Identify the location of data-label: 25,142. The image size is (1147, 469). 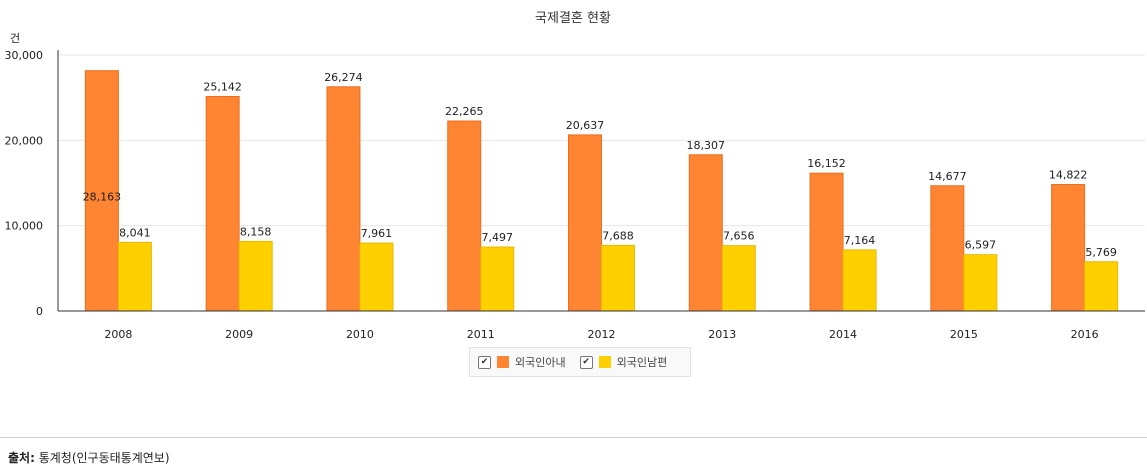
(222, 86).